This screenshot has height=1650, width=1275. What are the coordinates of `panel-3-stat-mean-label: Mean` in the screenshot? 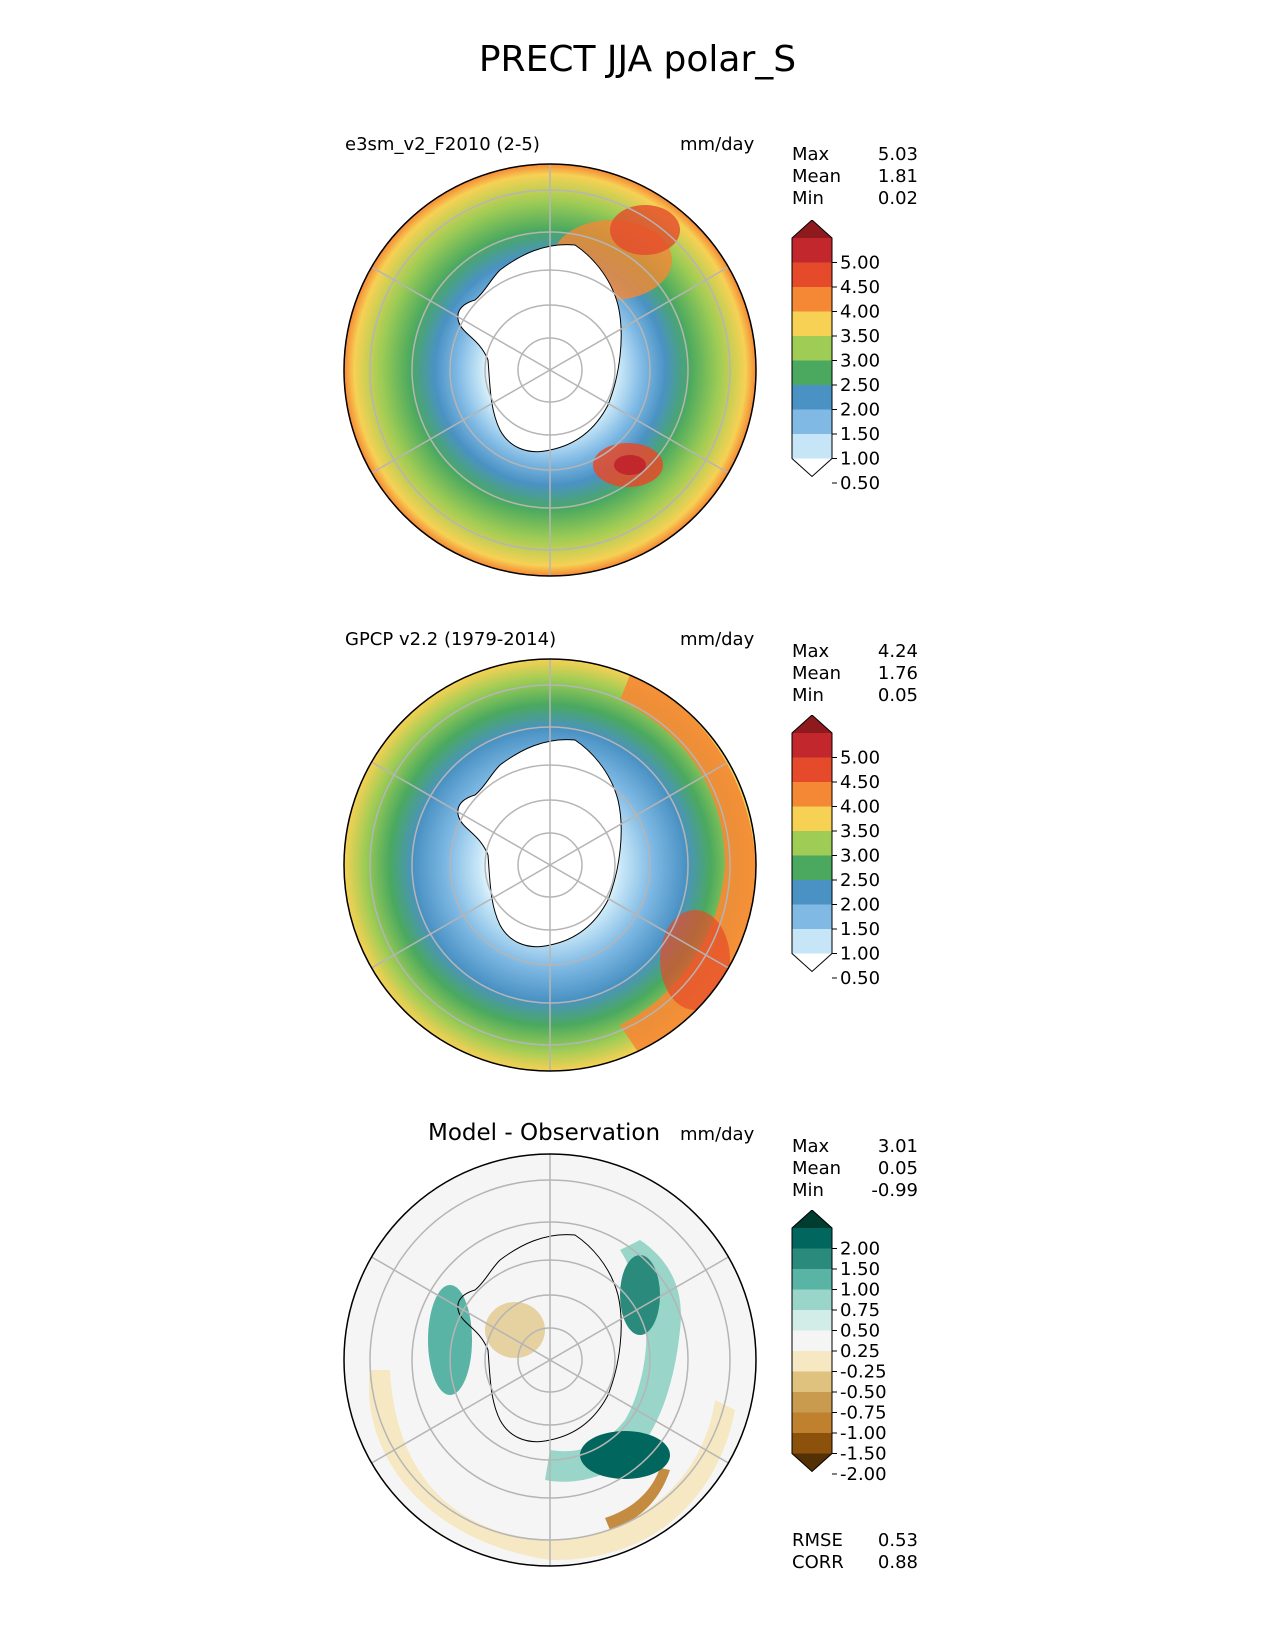 It's located at (817, 1168).